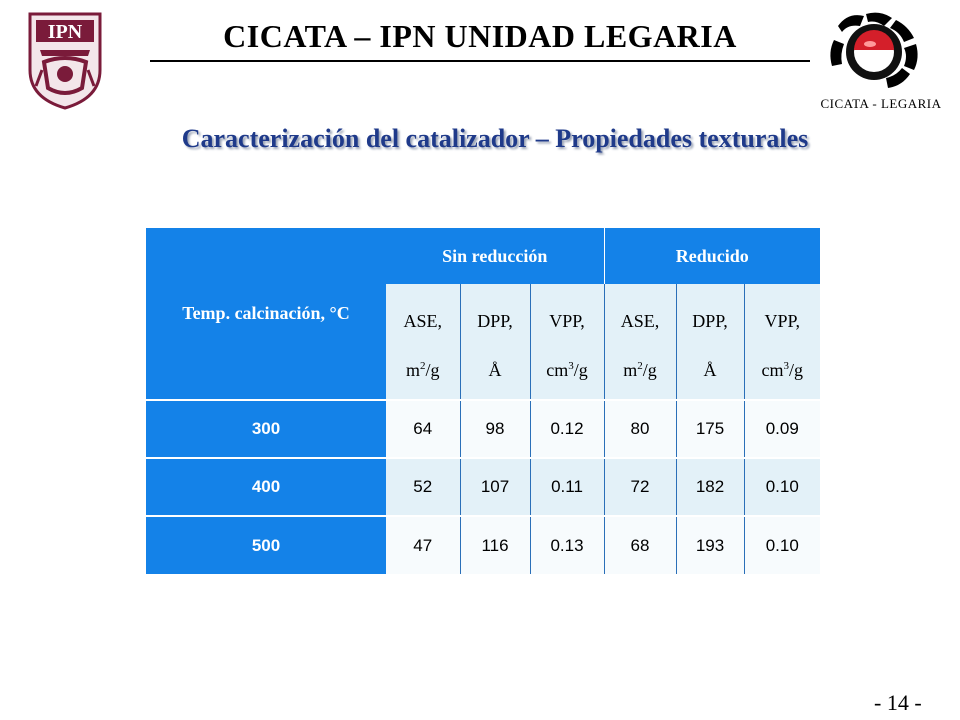  I want to click on table-row: 300 64 98 0.12 80 175 0.09, so click(483, 428).